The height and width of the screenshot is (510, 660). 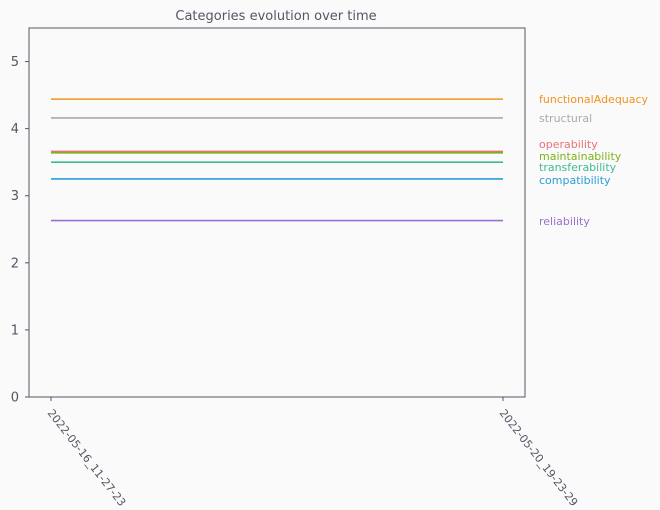 I want to click on series-label-functionalAdequacy: functionalAdequacy, so click(x=594, y=99).